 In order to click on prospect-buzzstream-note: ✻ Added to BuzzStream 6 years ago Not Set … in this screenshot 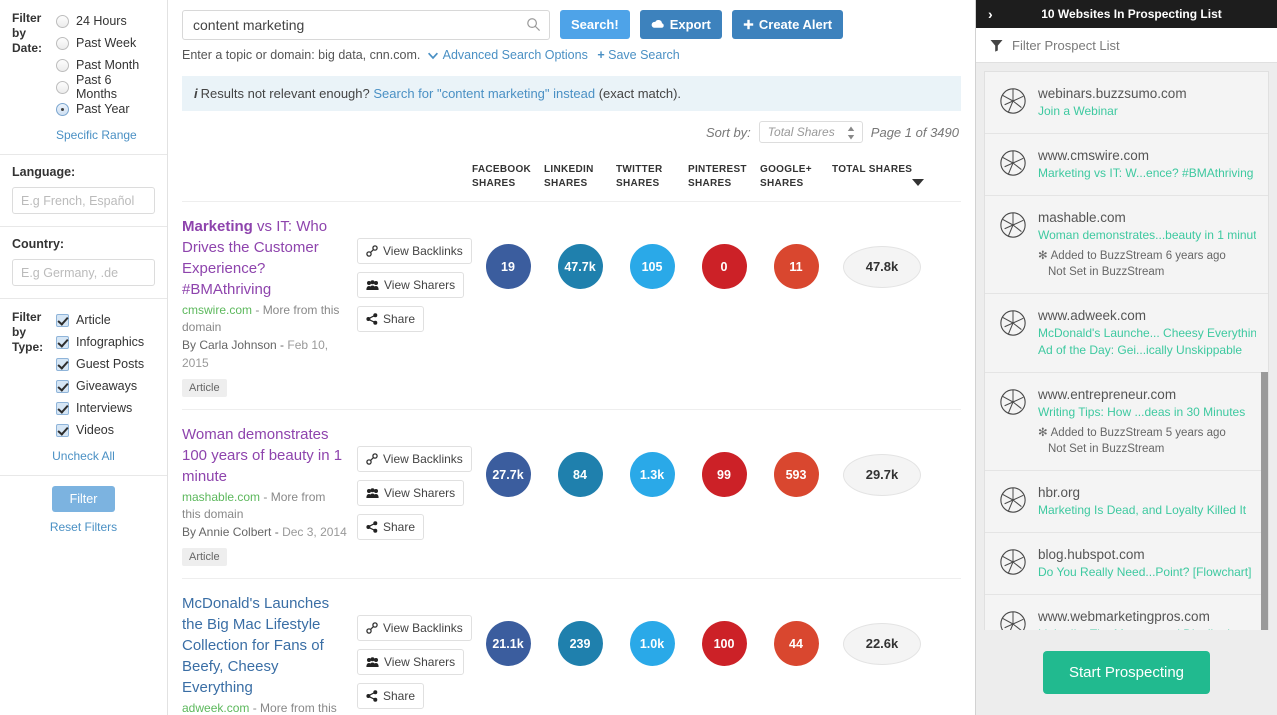, I will do `click(1147, 264)`.